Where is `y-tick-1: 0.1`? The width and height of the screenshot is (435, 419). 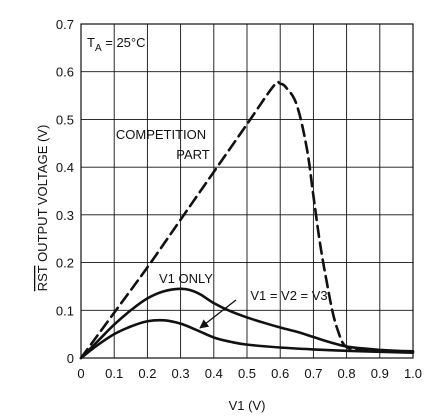 y-tick-1: 0.1 is located at coordinates (65, 310).